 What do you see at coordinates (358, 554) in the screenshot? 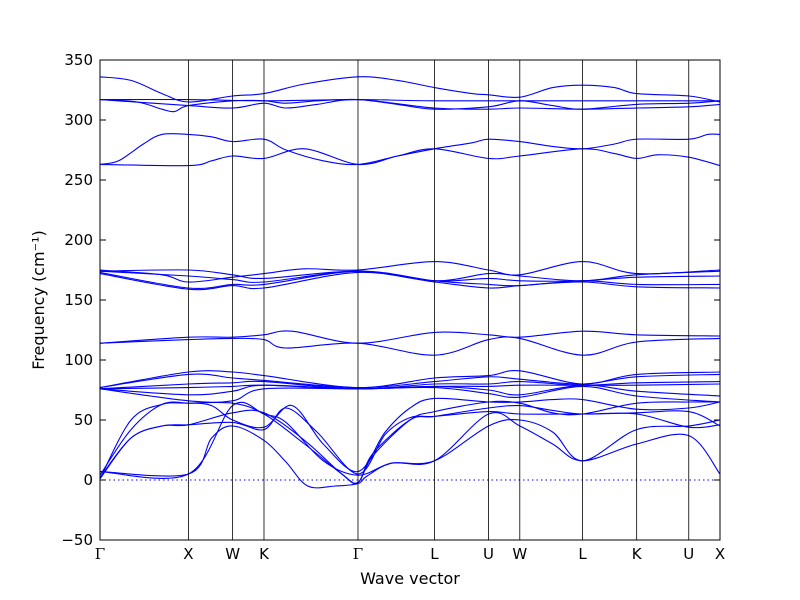
I see `x-tick-label-5: Γ` at bounding box center [358, 554].